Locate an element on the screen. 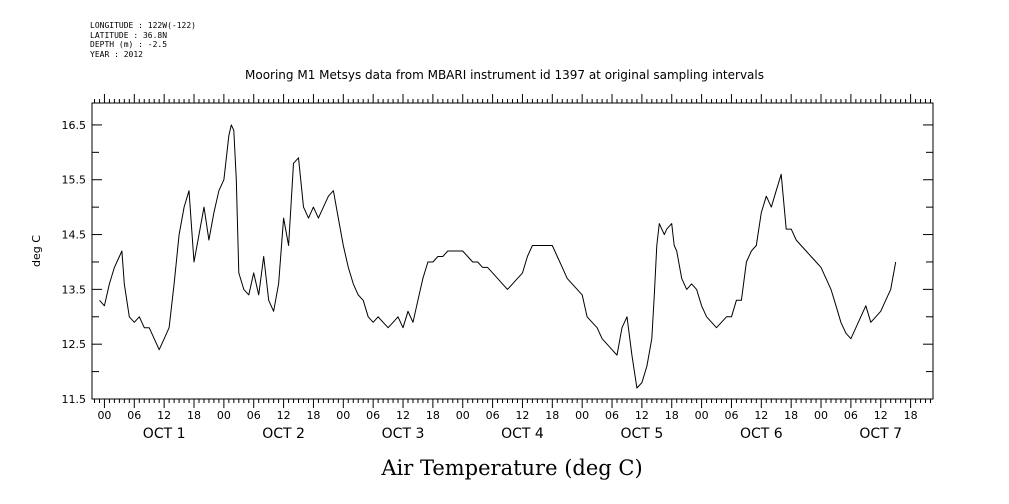 The width and height of the screenshot is (1009, 504). day-label: OCT 7 is located at coordinates (880, 434).